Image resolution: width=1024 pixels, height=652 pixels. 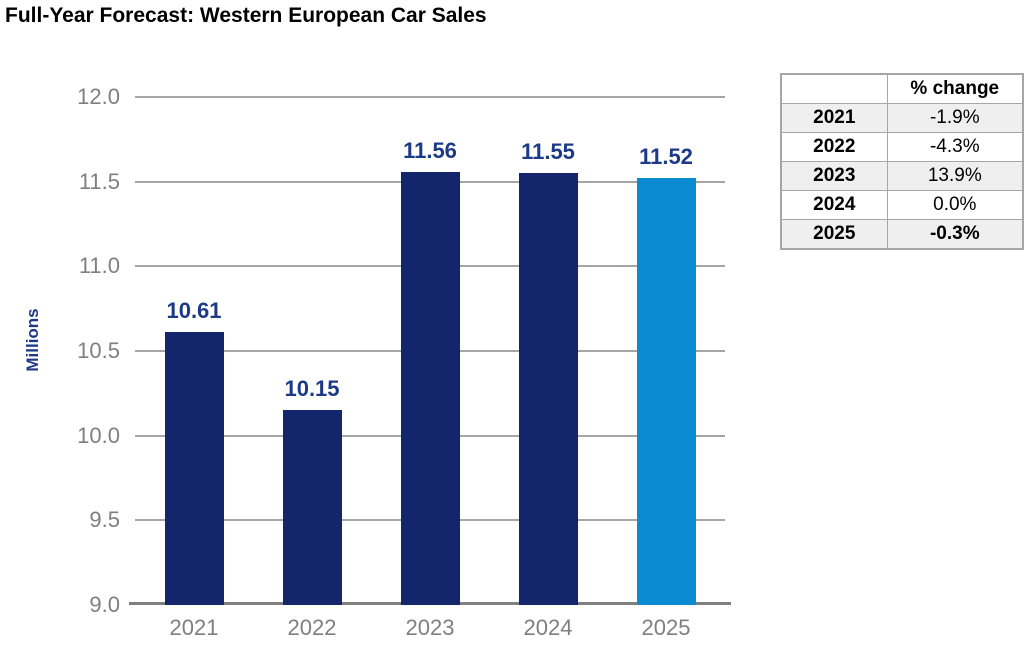 I want to click on change-cell: 13.9%, so click(x=955, y=176).